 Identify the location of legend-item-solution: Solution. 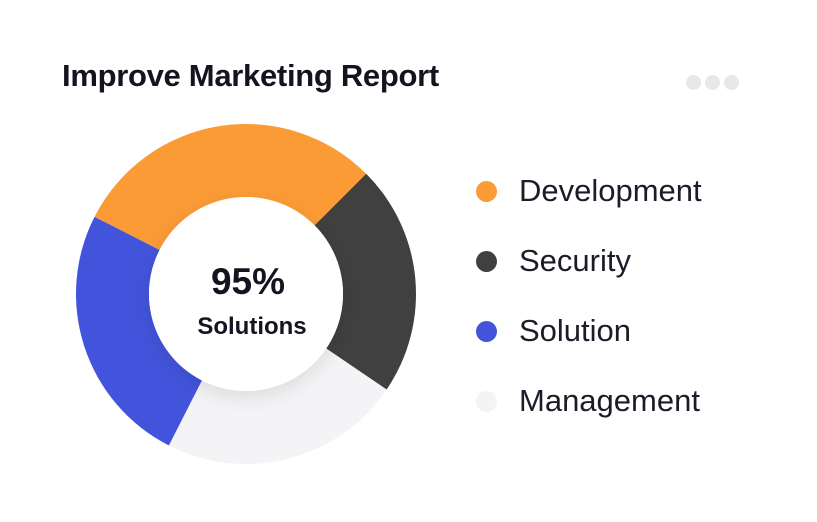
(589, 331).